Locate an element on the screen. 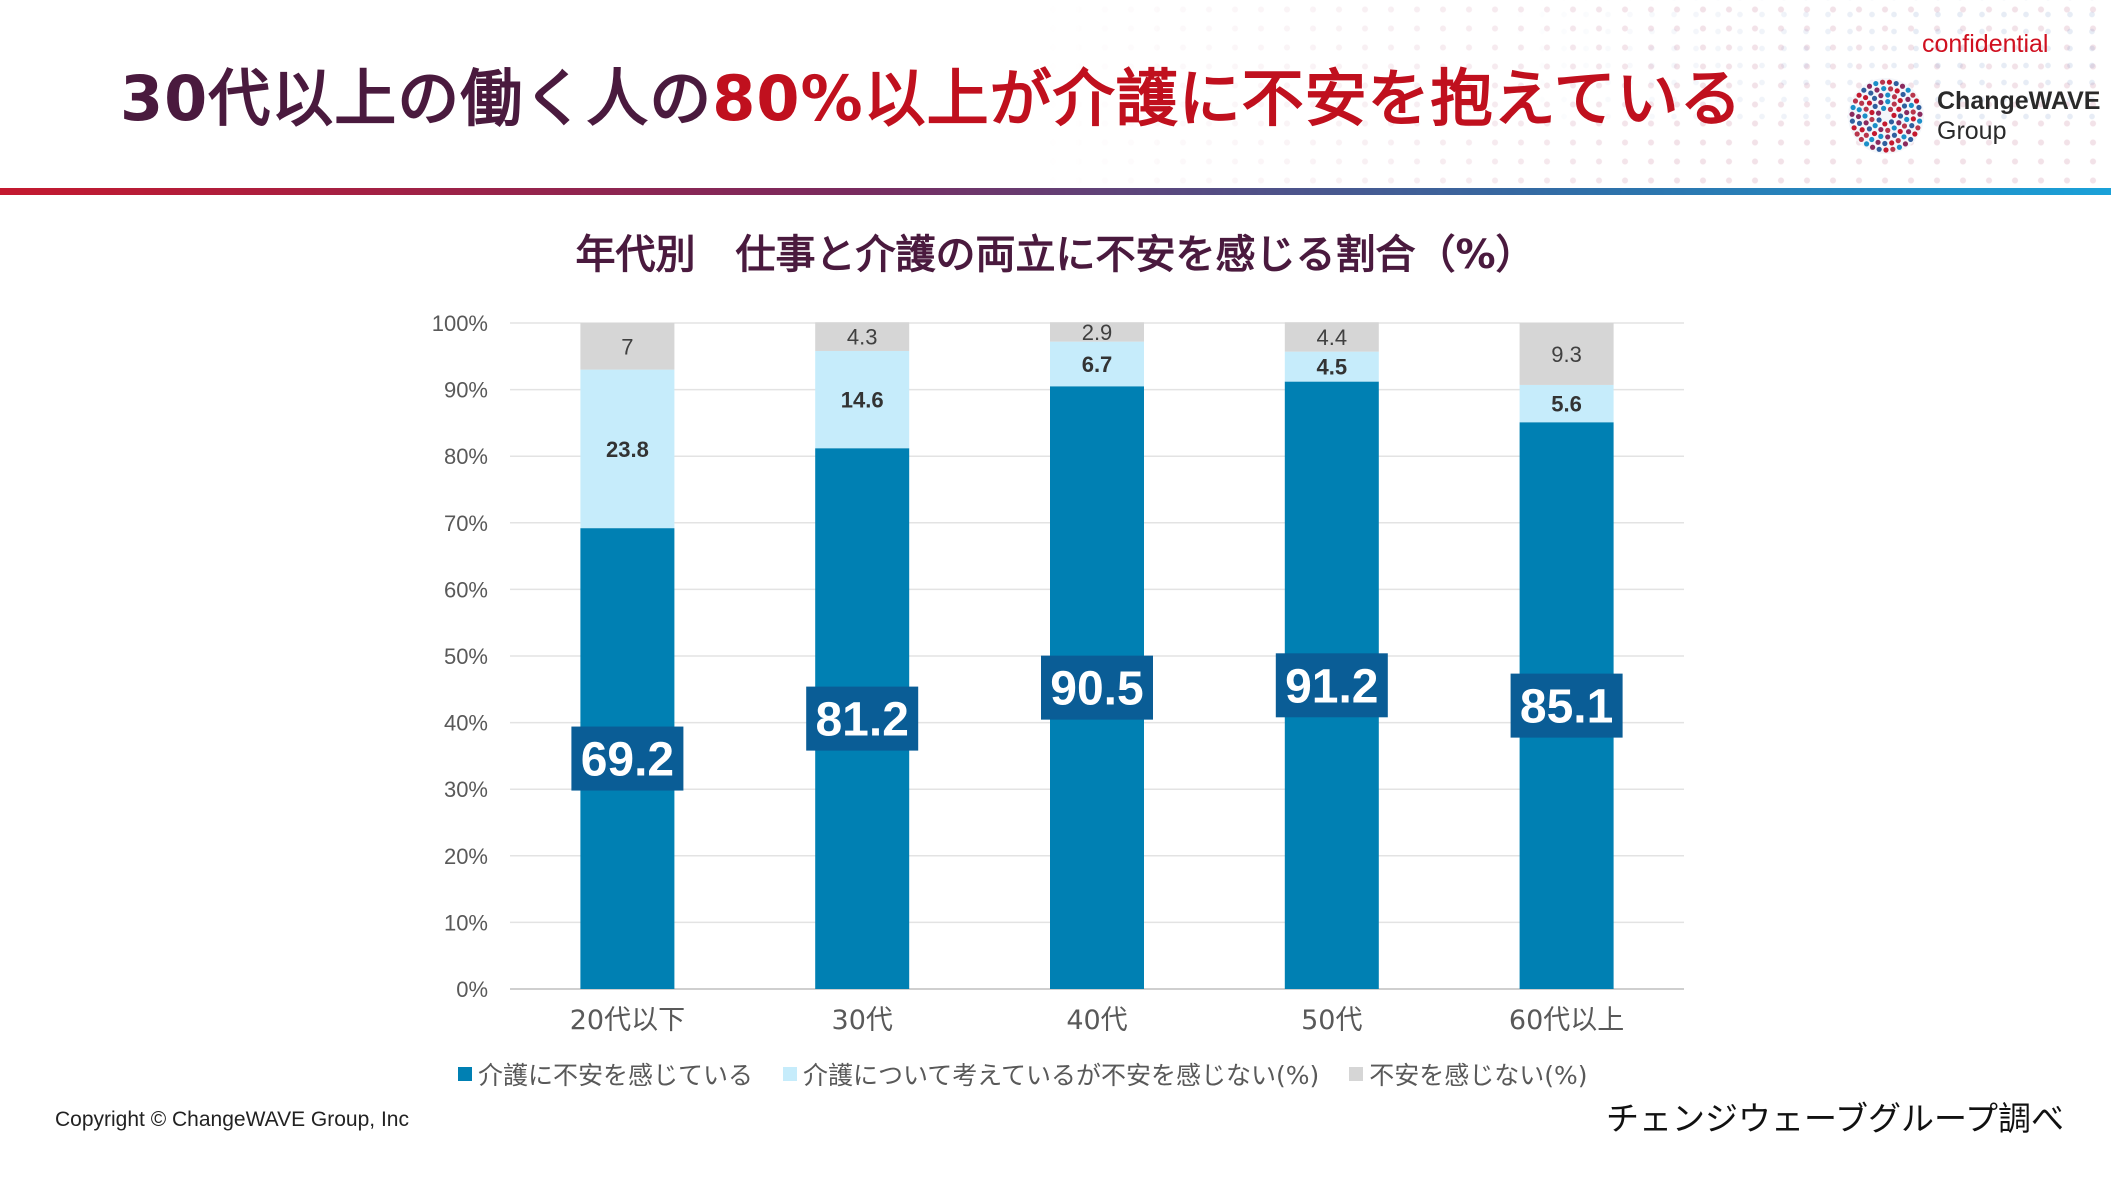 This screenshot has height=1187, width=2111. x-tick-label: 50代 is located at coordinates (1331, 1020).